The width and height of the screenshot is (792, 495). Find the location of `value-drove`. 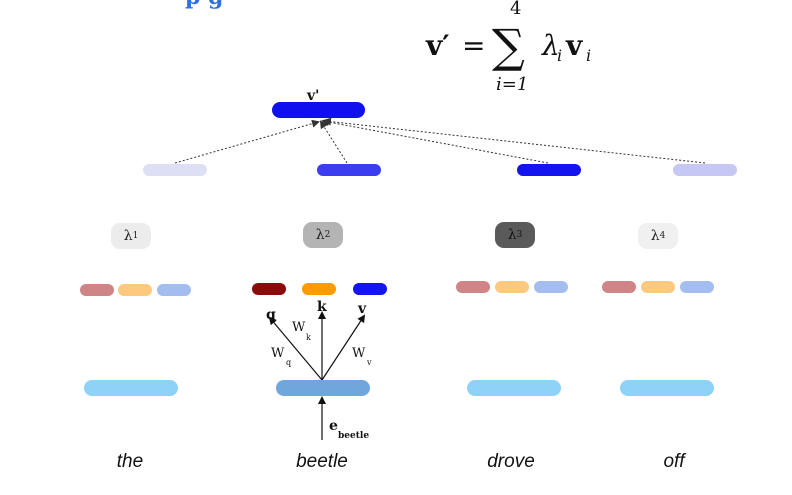

value-drove is located at coordinates (551, 287).